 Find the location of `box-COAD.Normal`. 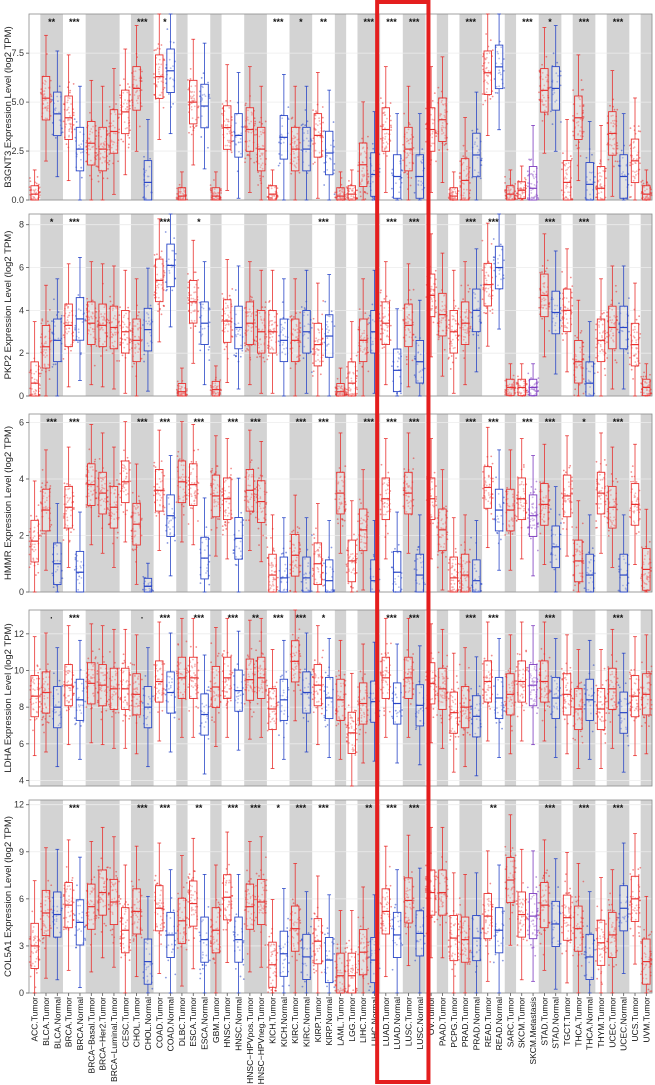

box-COAD.Normal is located at coordinates (170, 74).